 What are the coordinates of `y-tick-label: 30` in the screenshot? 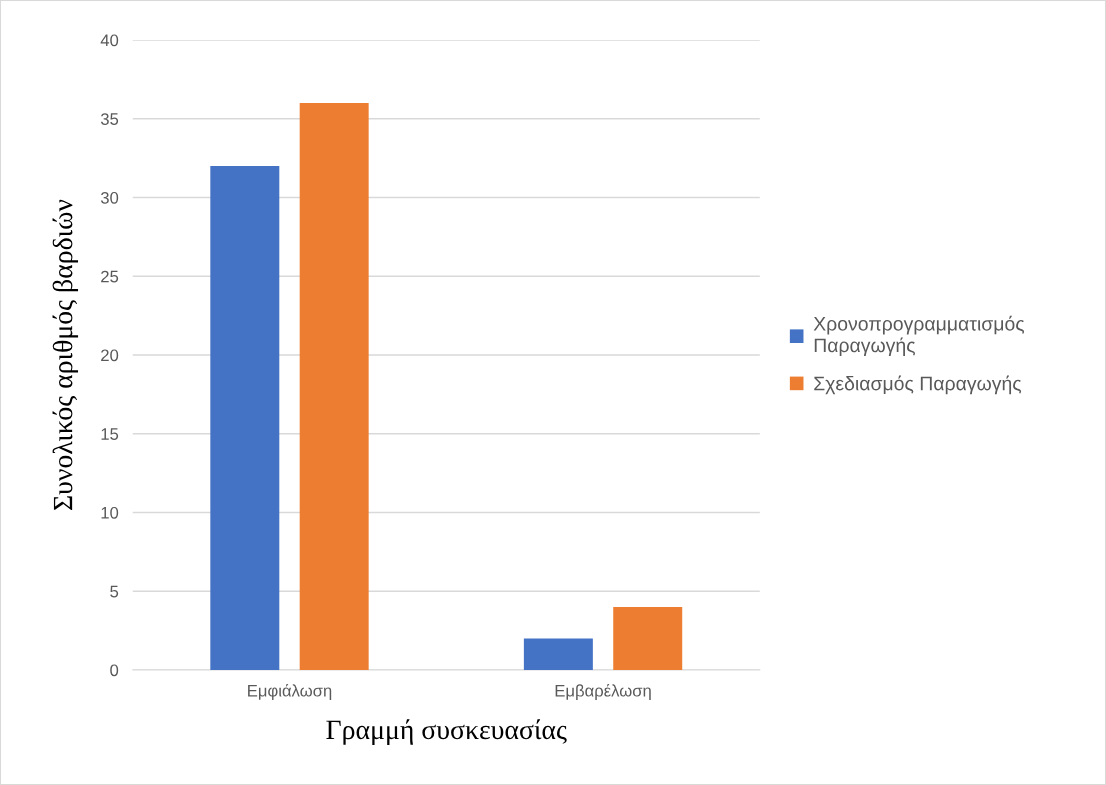 It's located at (109, 197).